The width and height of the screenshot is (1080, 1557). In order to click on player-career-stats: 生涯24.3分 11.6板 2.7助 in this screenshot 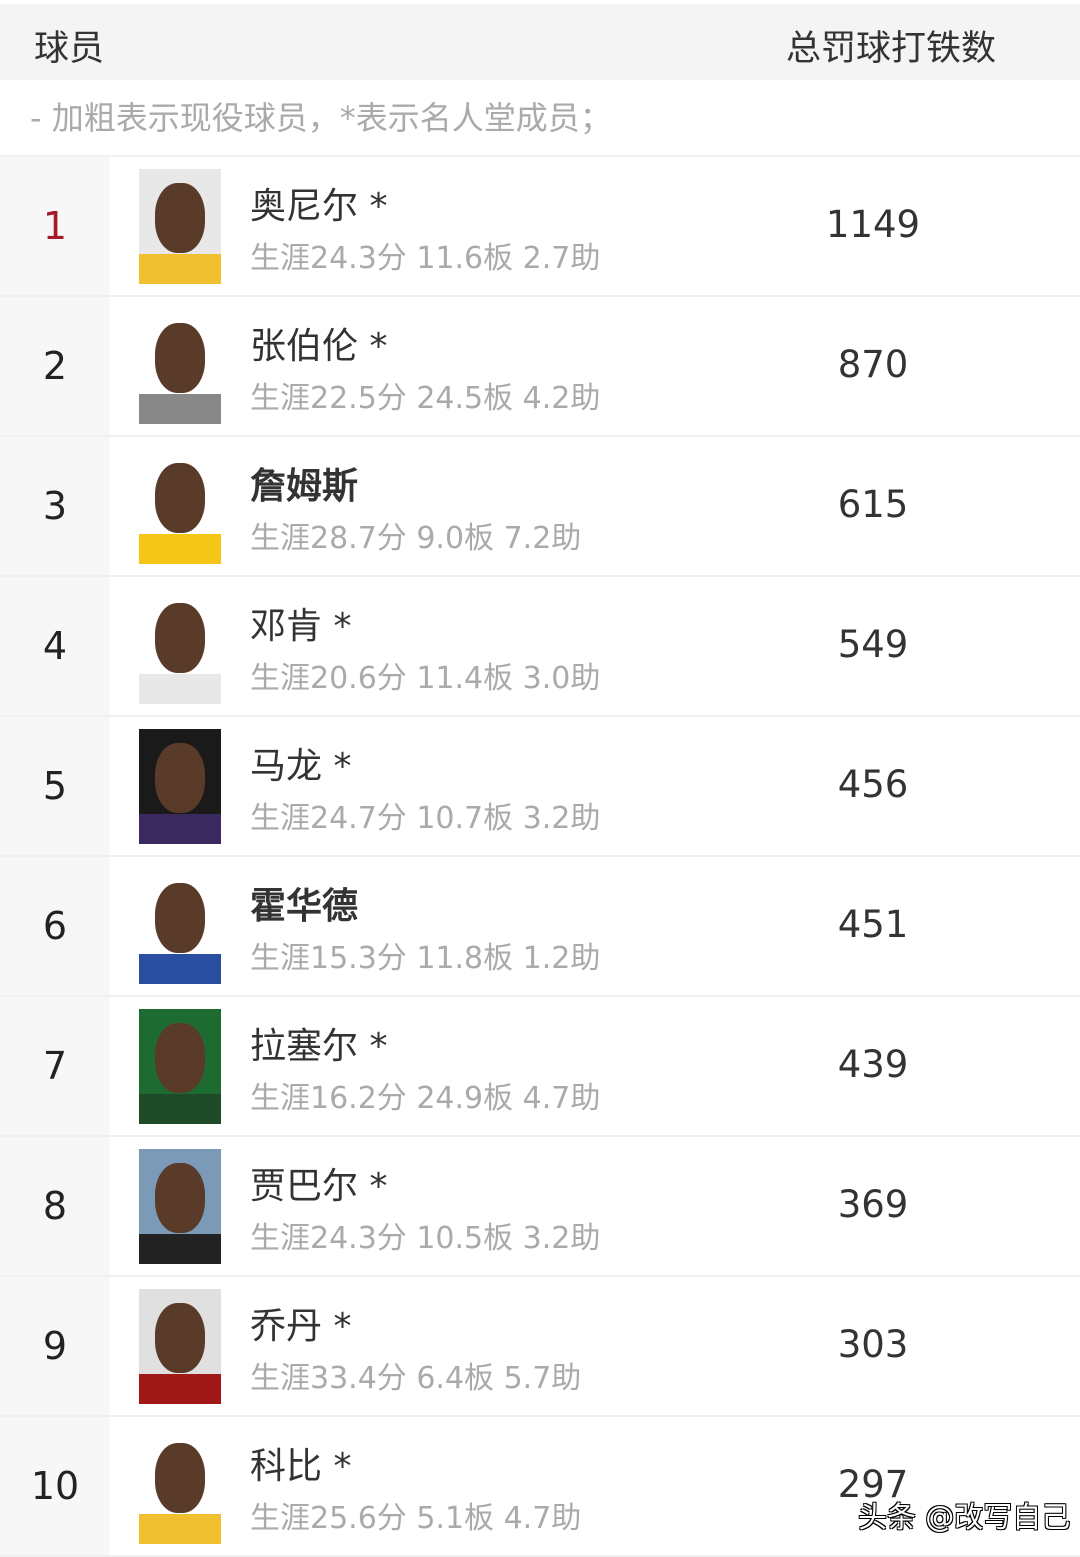, I will do `click(425, 258)`.